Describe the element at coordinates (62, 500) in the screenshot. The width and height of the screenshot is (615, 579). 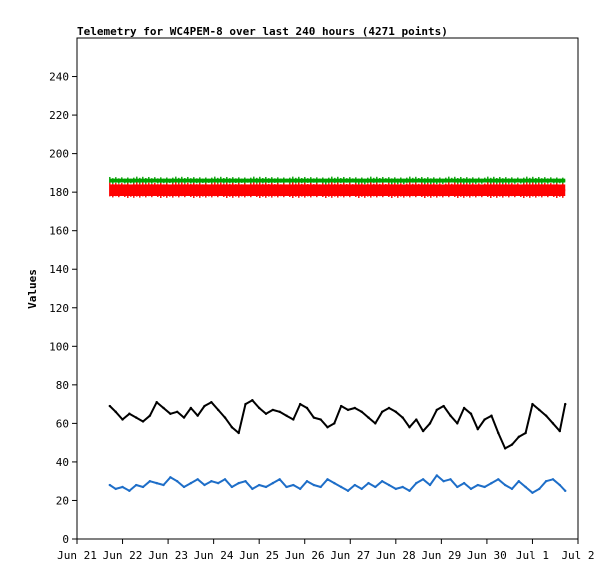
I see `y-tick-label: 20` at that location.